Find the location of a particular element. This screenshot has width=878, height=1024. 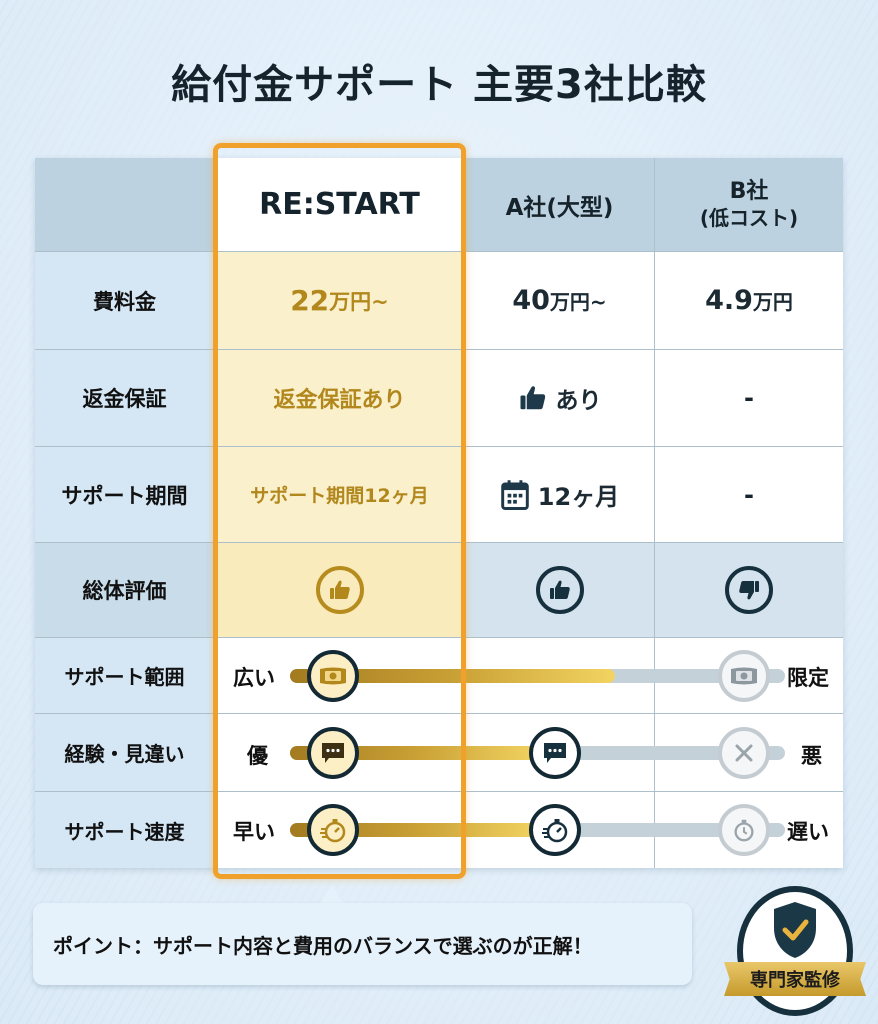

slider-experience-left-label: 優 is located at coordinates (257, 756).